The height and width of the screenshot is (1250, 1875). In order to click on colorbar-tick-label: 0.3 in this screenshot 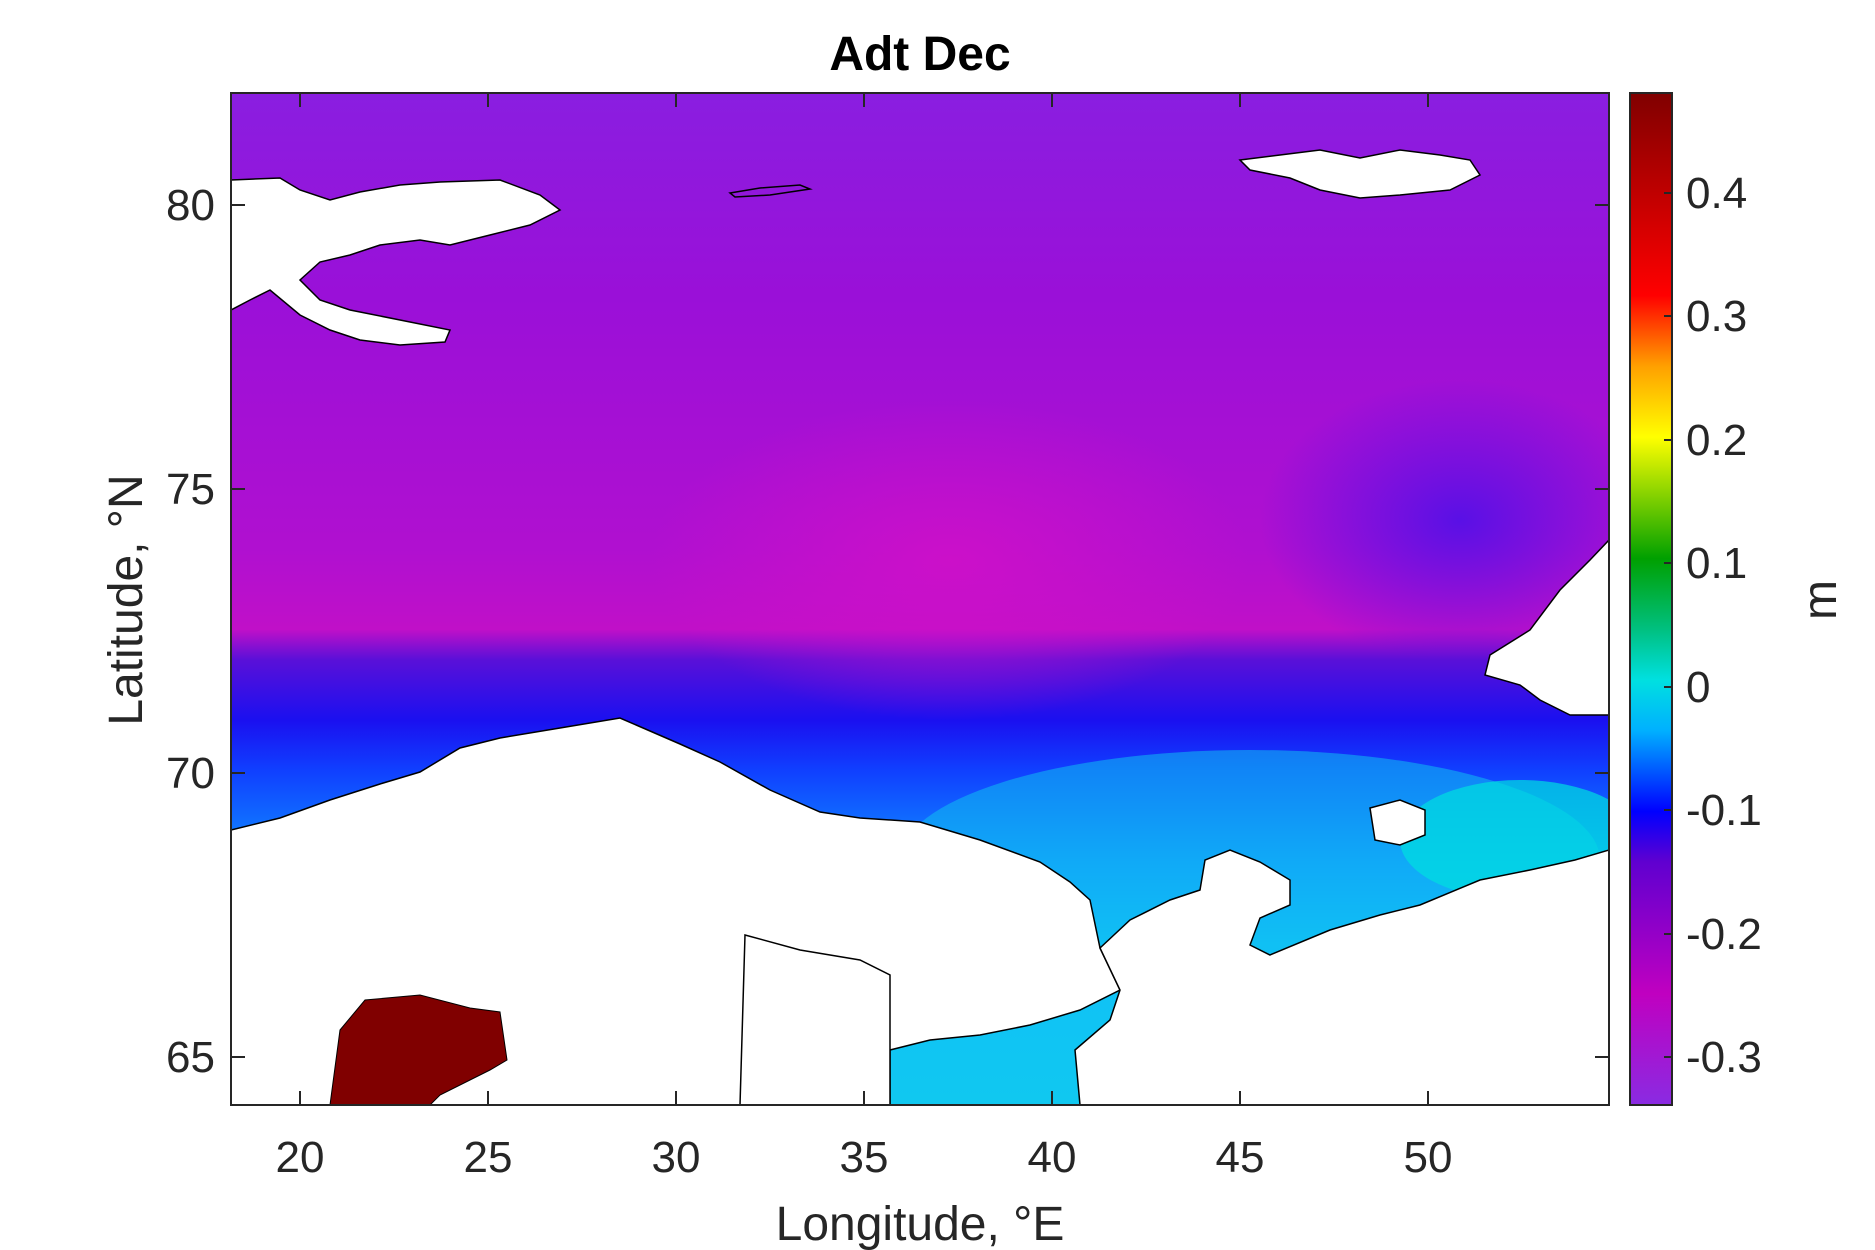, I will do `click(1716, 316)`.